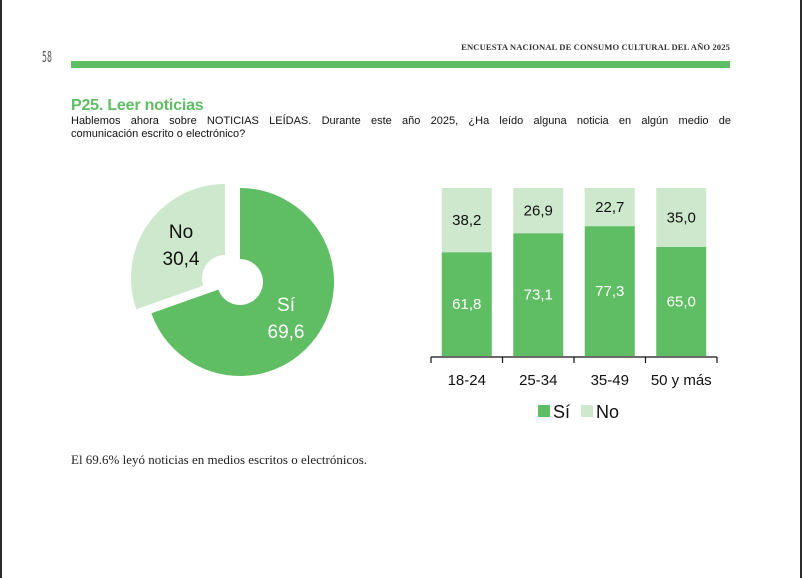  I want to click on pie-chart: Sí 69,6 No 30,4, so click(232, 280).